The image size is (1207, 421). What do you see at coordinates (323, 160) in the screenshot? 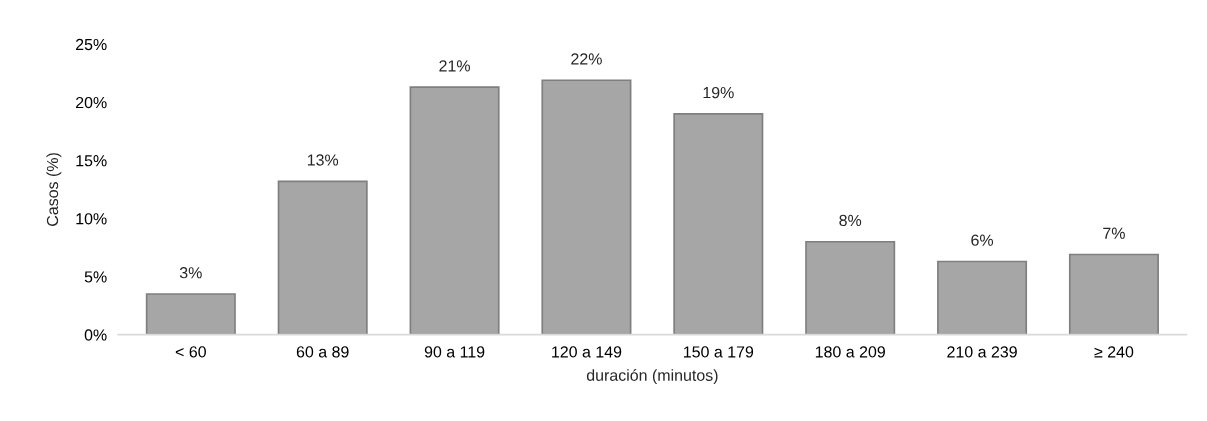
I see `data-label: 13%` at bounding box center [323, 160].